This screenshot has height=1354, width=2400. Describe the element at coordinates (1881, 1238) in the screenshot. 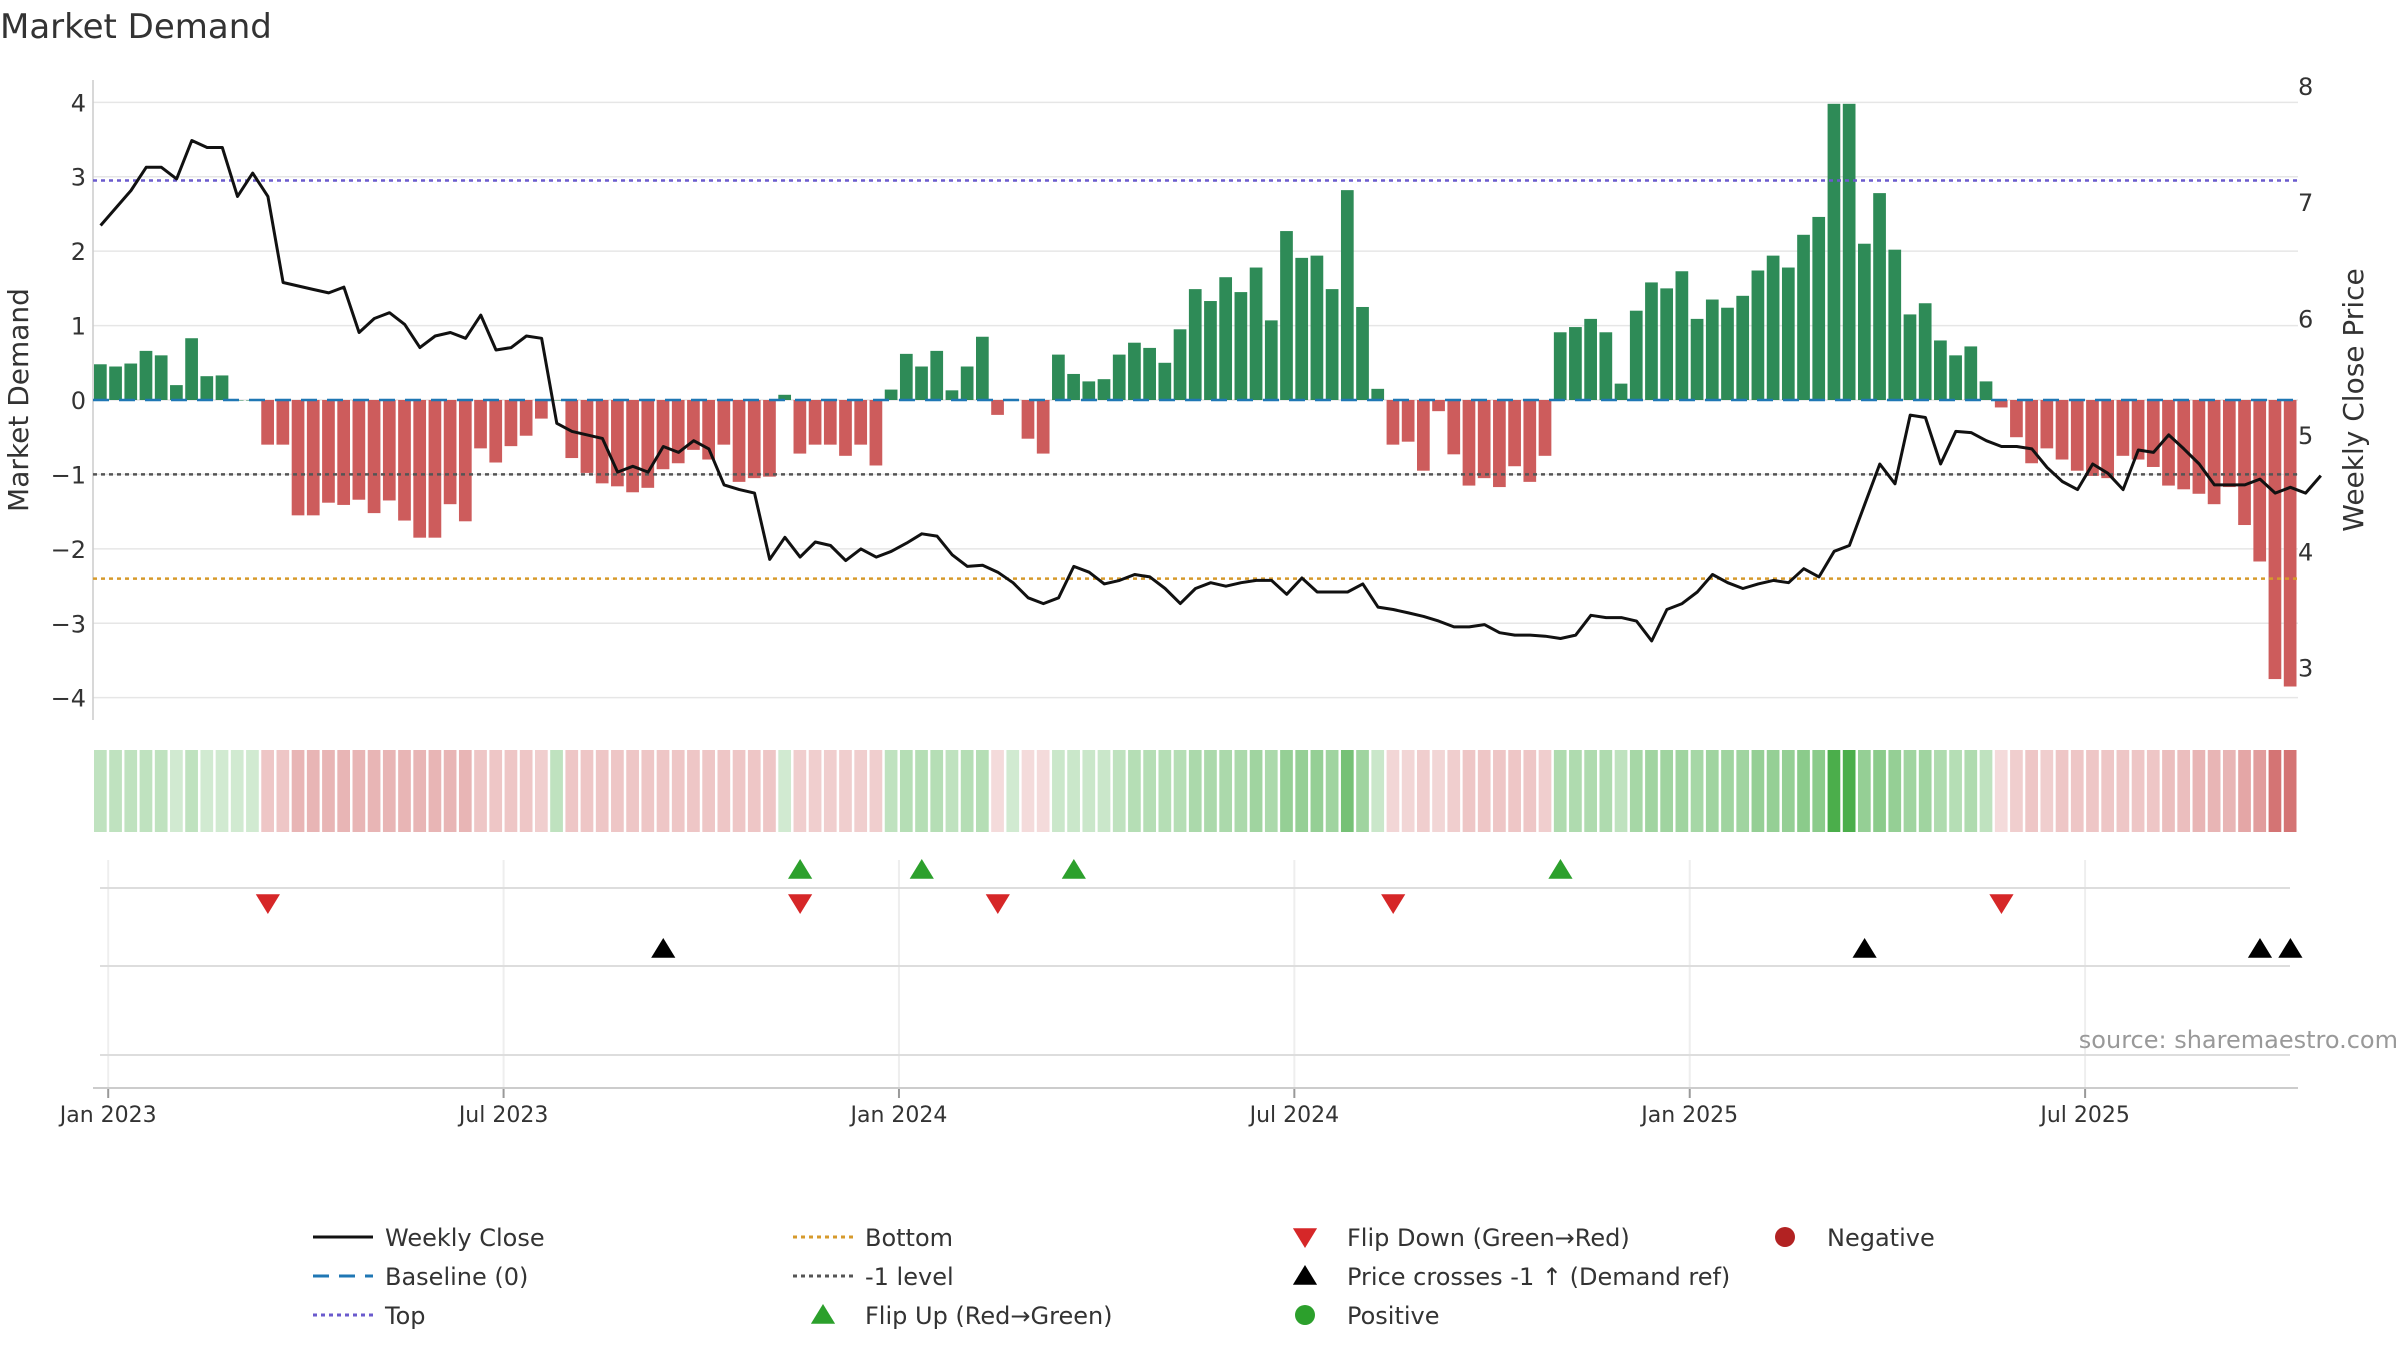

I see `legend-label: Negative` at that location.